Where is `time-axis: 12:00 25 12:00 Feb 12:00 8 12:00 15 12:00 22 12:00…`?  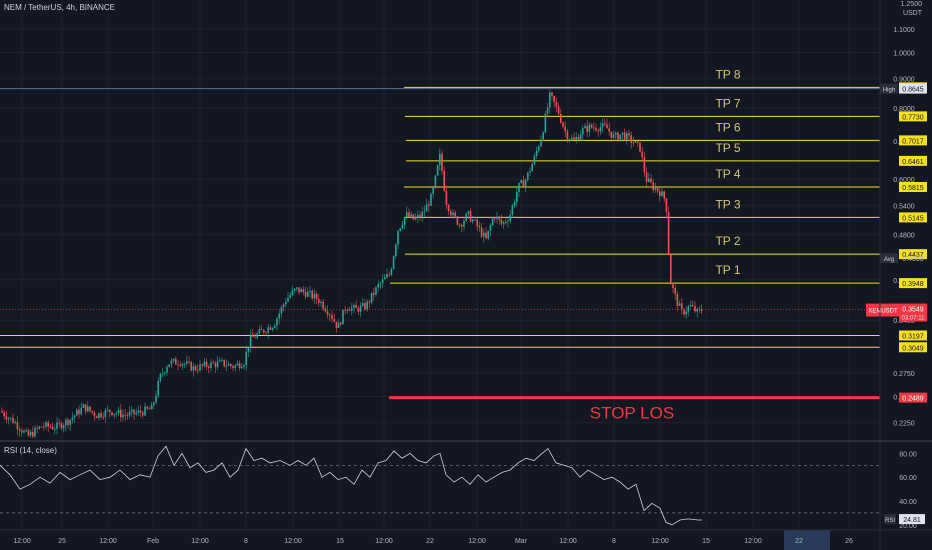
time-axis: 12:00 25 12:00 Feb 12:00 8 12:00 15 12:00 22 12:00… is located at coordinates (433, 541).